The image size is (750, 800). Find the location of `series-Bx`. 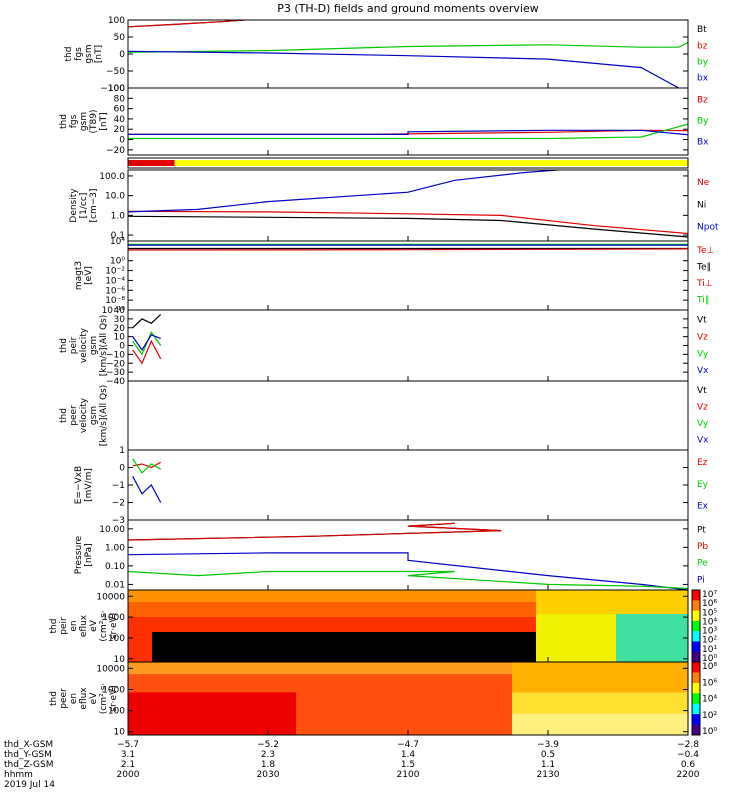

series-Bx is located at coordinates (408, 112).